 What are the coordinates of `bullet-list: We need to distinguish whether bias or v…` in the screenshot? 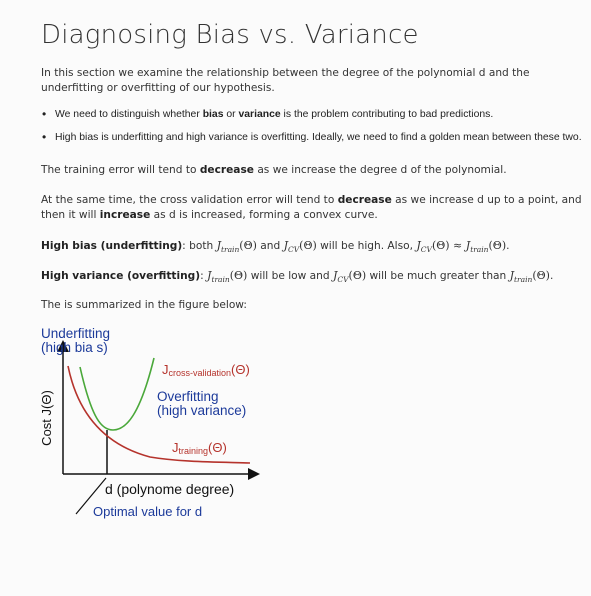 It's located at (315, 130).